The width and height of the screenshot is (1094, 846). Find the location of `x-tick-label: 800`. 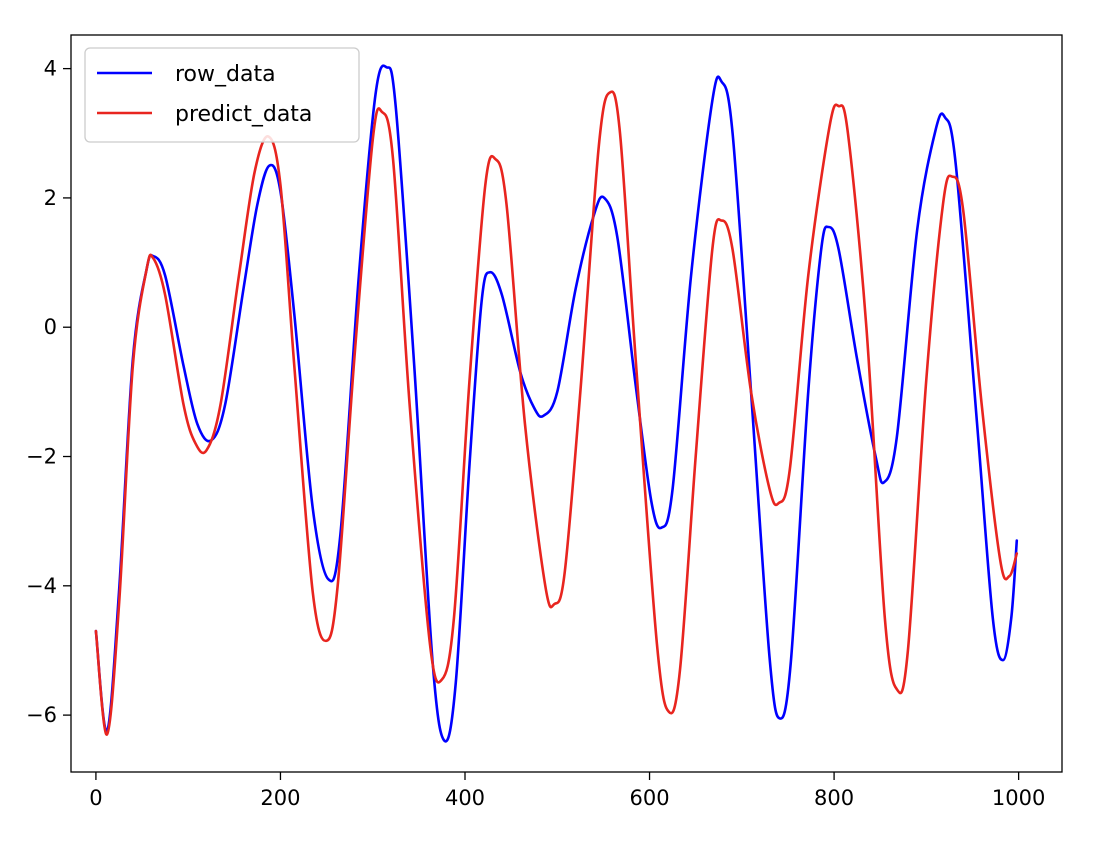

x-tick-label: 800 is located at coordinates (834, 798).